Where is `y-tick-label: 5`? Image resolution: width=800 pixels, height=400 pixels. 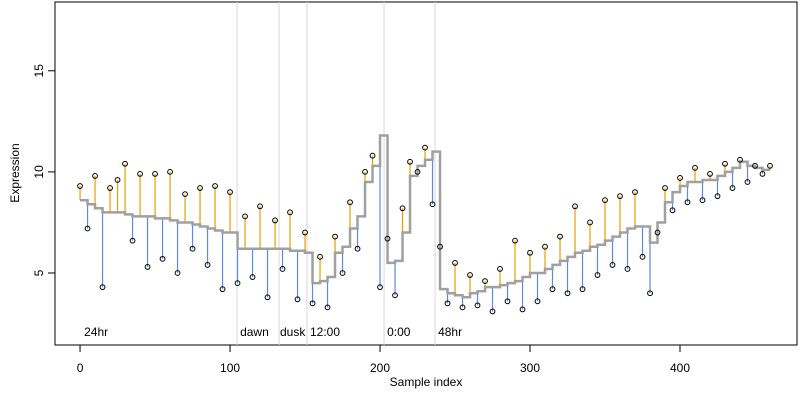
y-tick-label: 5 is located at coordinates (39, 272).